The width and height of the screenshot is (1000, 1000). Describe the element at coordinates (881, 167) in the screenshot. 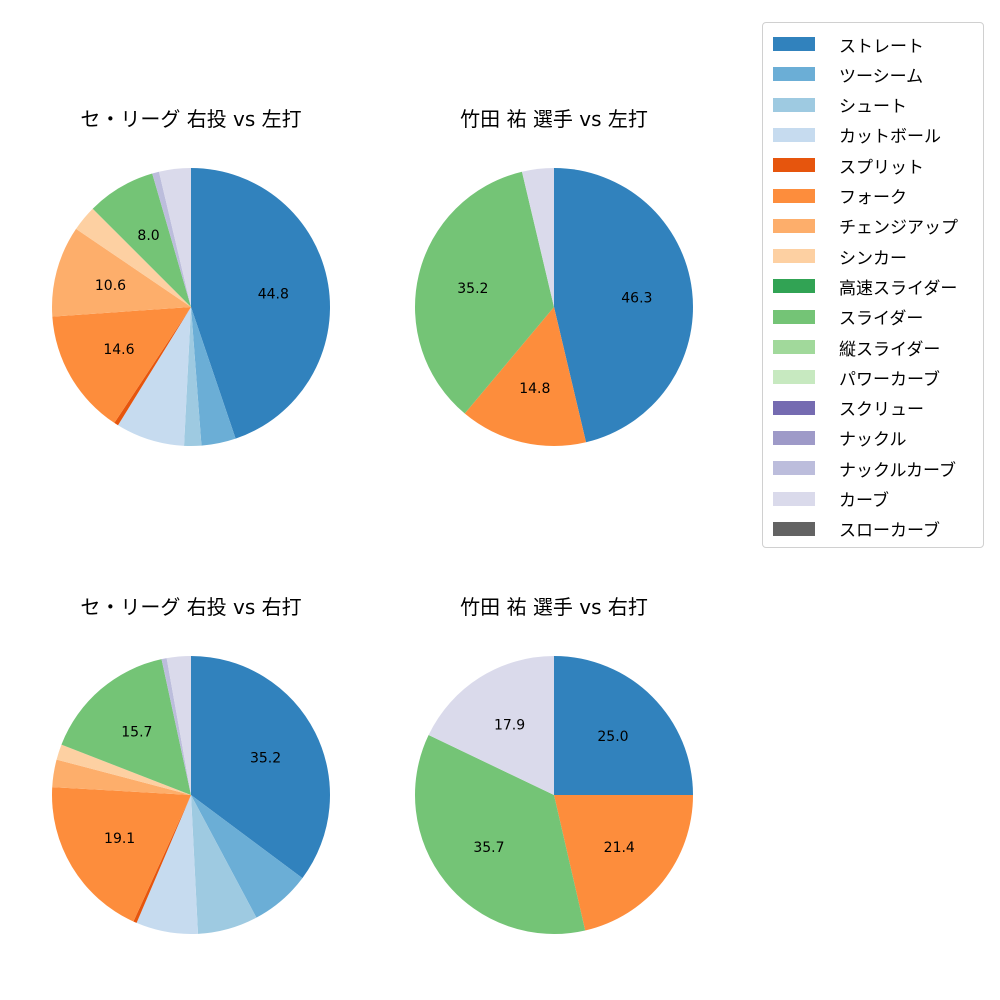

I see `legend-label: スプリット` at that location.